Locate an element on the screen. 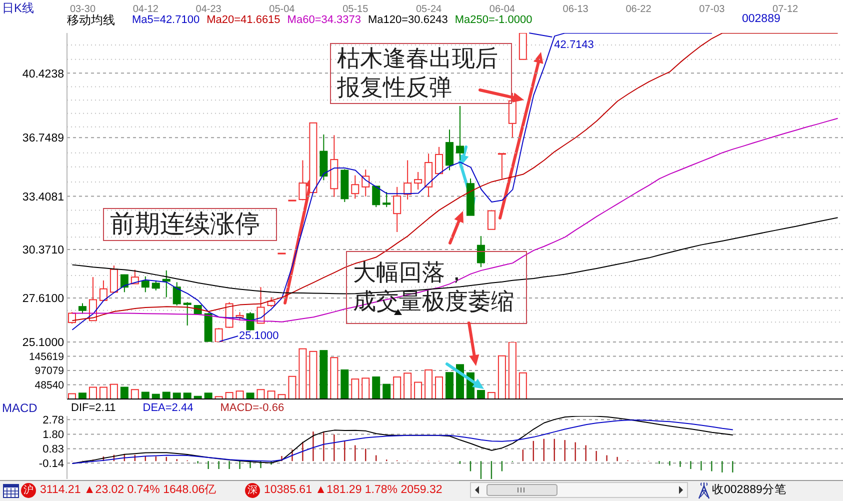 This screenshot has width=843, height=501. y-tick-label: -0.14 is located at coordinates (51, 464).